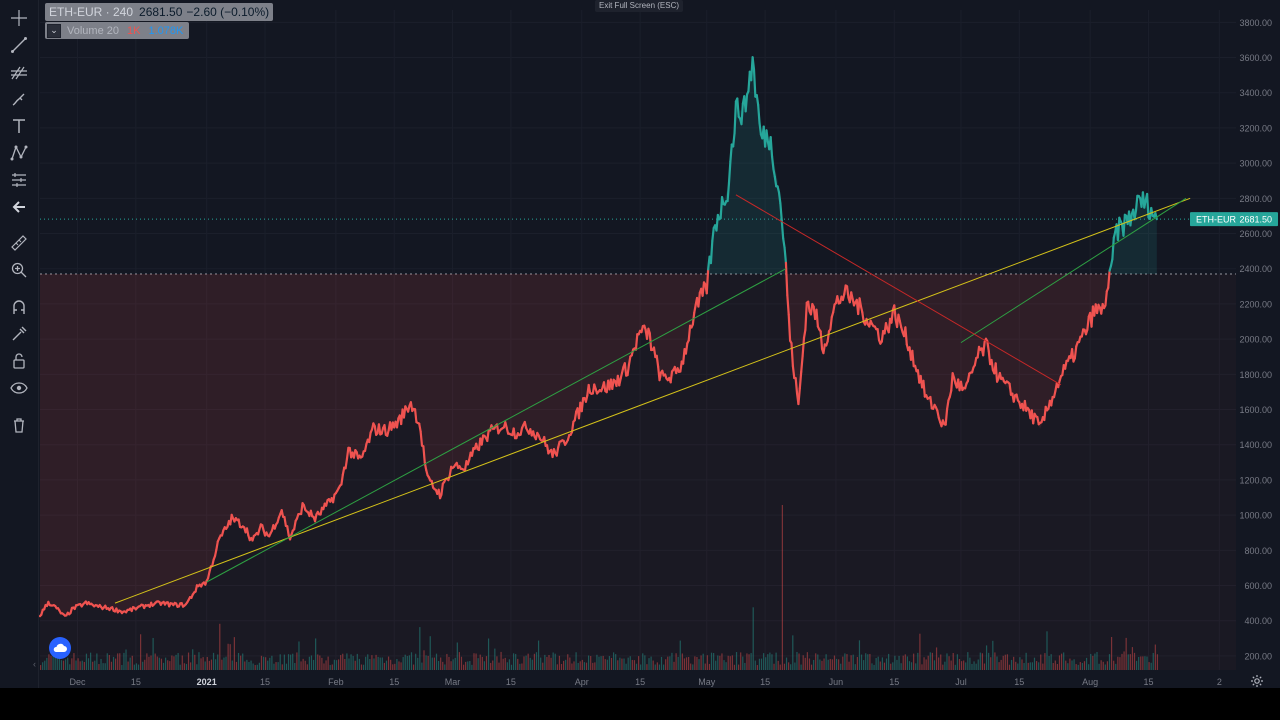 Image resolution: width=1280 pixels, height=720 pixels. Describe the element at coordinates (133, 30) in the screenshot. I see `volume-value-1: 1K` at that location.